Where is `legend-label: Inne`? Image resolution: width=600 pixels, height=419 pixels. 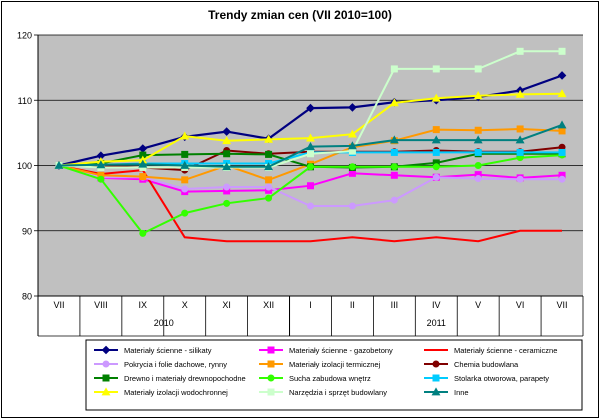
legend-label: Inne is located at coordinates (461, 392).